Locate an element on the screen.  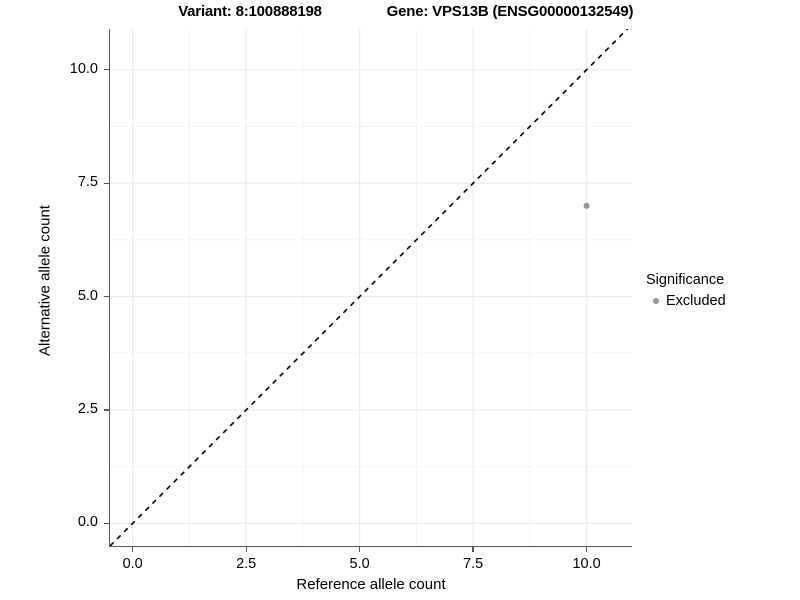
x-tick-label: 2.5 is located at coordinates (246, 564).